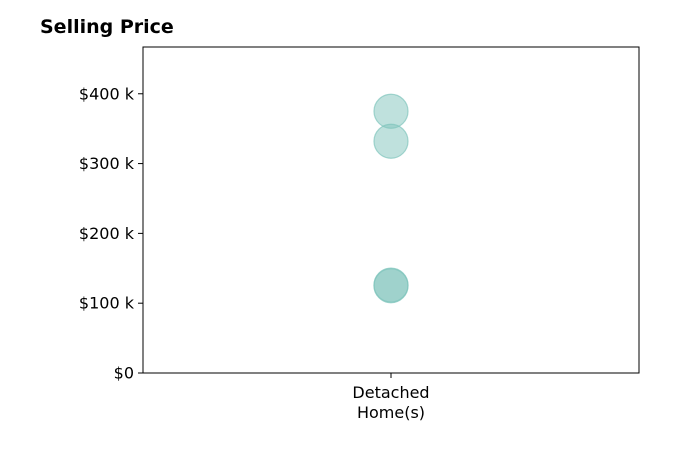 Image resolution: width=679 pixels, height=462 pixels. I want to click on y-tick-label-1: $100 k, so click(107, 303).